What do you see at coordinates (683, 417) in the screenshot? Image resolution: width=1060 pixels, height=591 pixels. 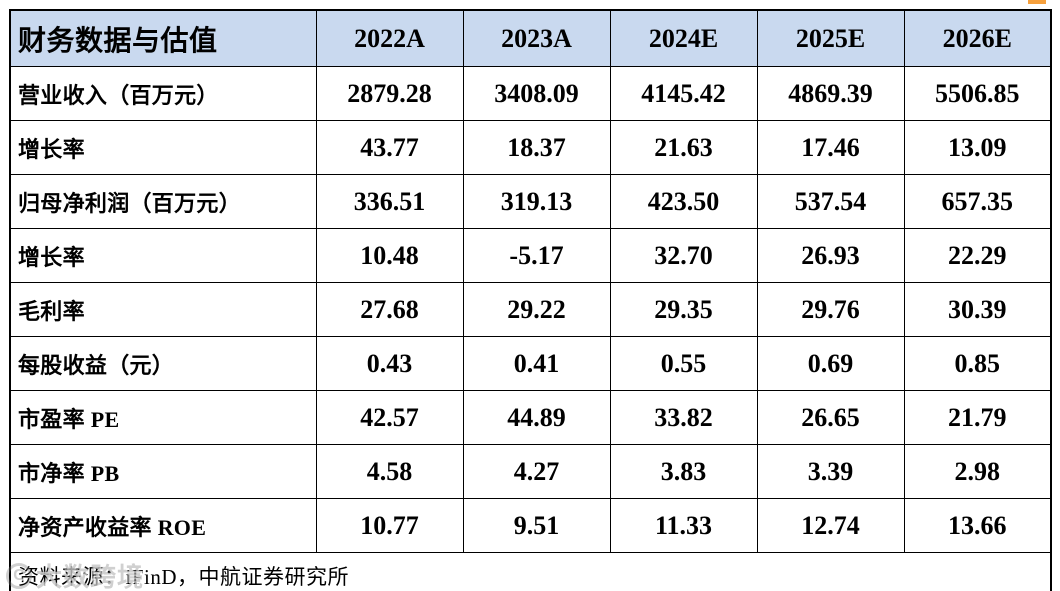 I see `cell-value: 33.82` at bounding box center [683, 417].